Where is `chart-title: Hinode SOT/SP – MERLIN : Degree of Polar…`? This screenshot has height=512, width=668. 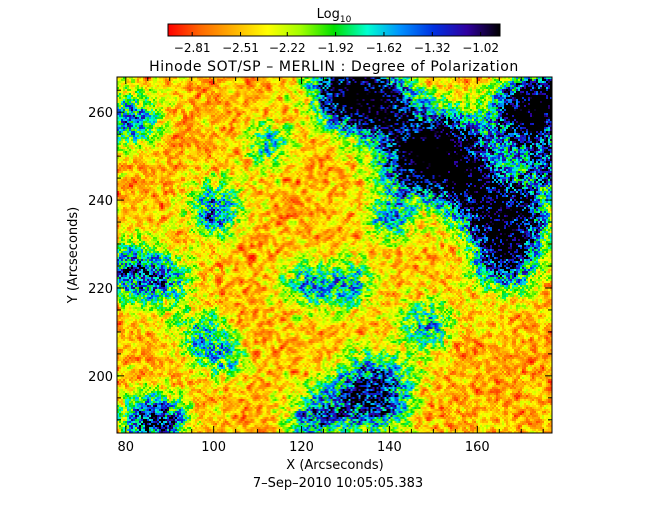
chart-title: Hinode SOT/SP – MERLIN : Degree of Polar… is located at coordinates (334, 67).